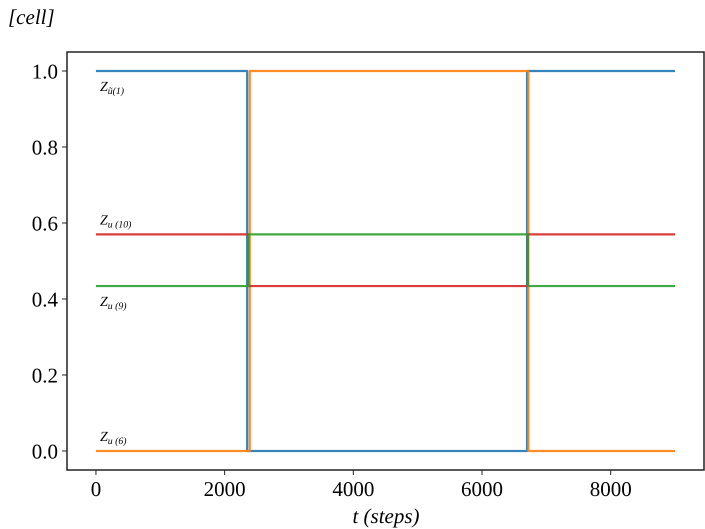  Describe the element at coordinates (45, 71) in the screenshot. I see `y-tick-label: 1.0` at that location.